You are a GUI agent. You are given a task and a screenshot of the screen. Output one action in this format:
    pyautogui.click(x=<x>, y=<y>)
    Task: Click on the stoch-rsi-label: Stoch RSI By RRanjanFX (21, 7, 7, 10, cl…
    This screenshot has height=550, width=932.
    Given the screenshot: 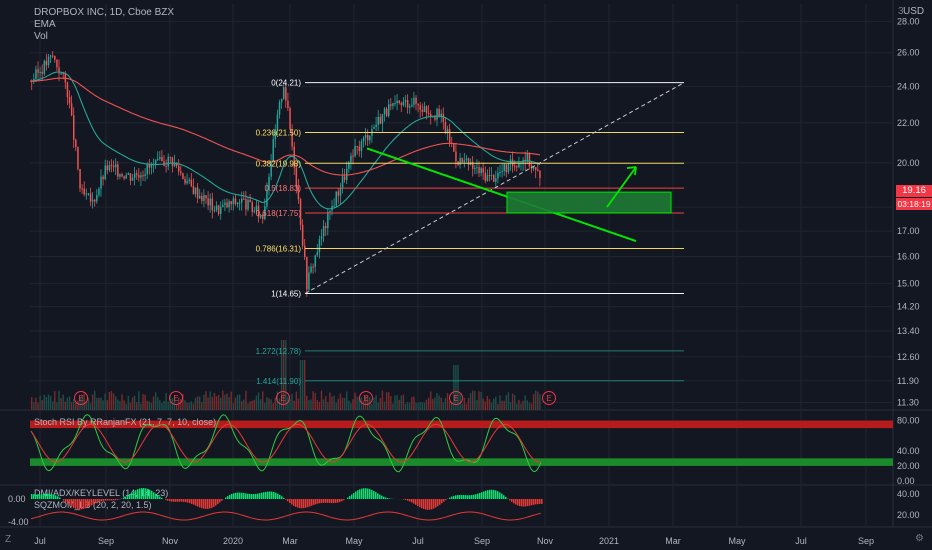 What is the action you would take?
    pyautogui.click(x=125, y=422)
    